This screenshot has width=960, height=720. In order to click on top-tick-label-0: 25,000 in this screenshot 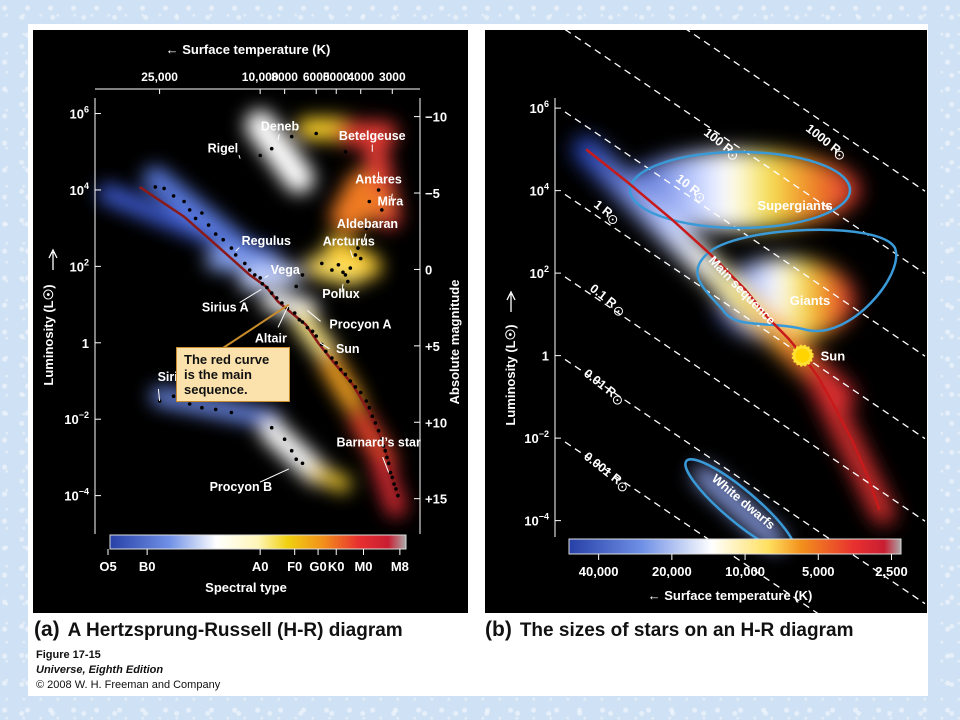, I will do `click(159, 77)`.